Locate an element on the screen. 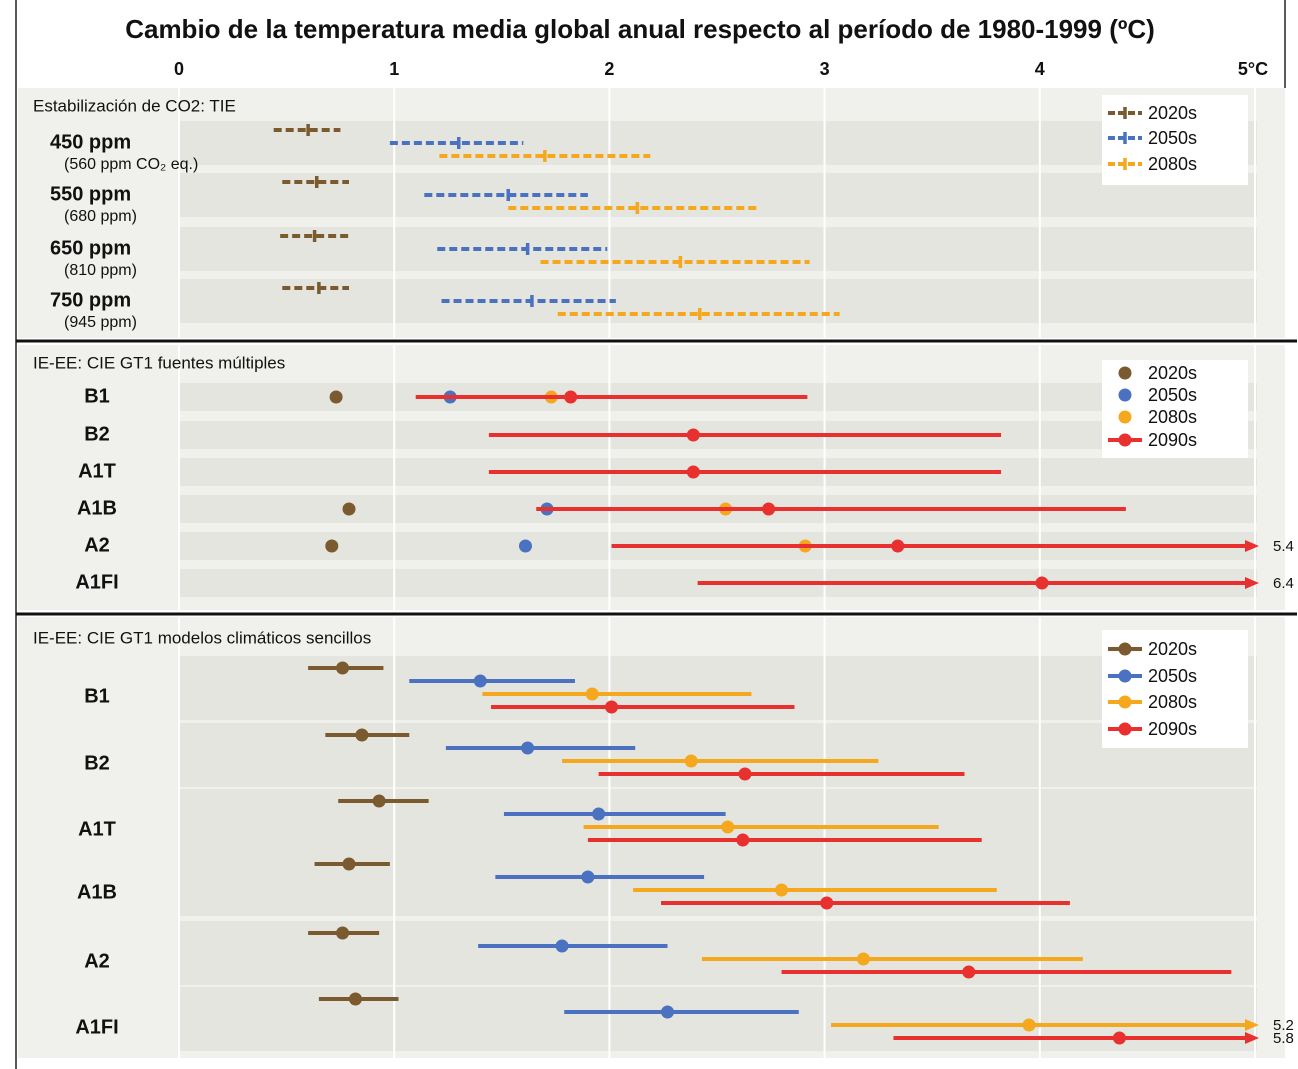  x-tick-label: 0 is located at coordinates (179, 69).